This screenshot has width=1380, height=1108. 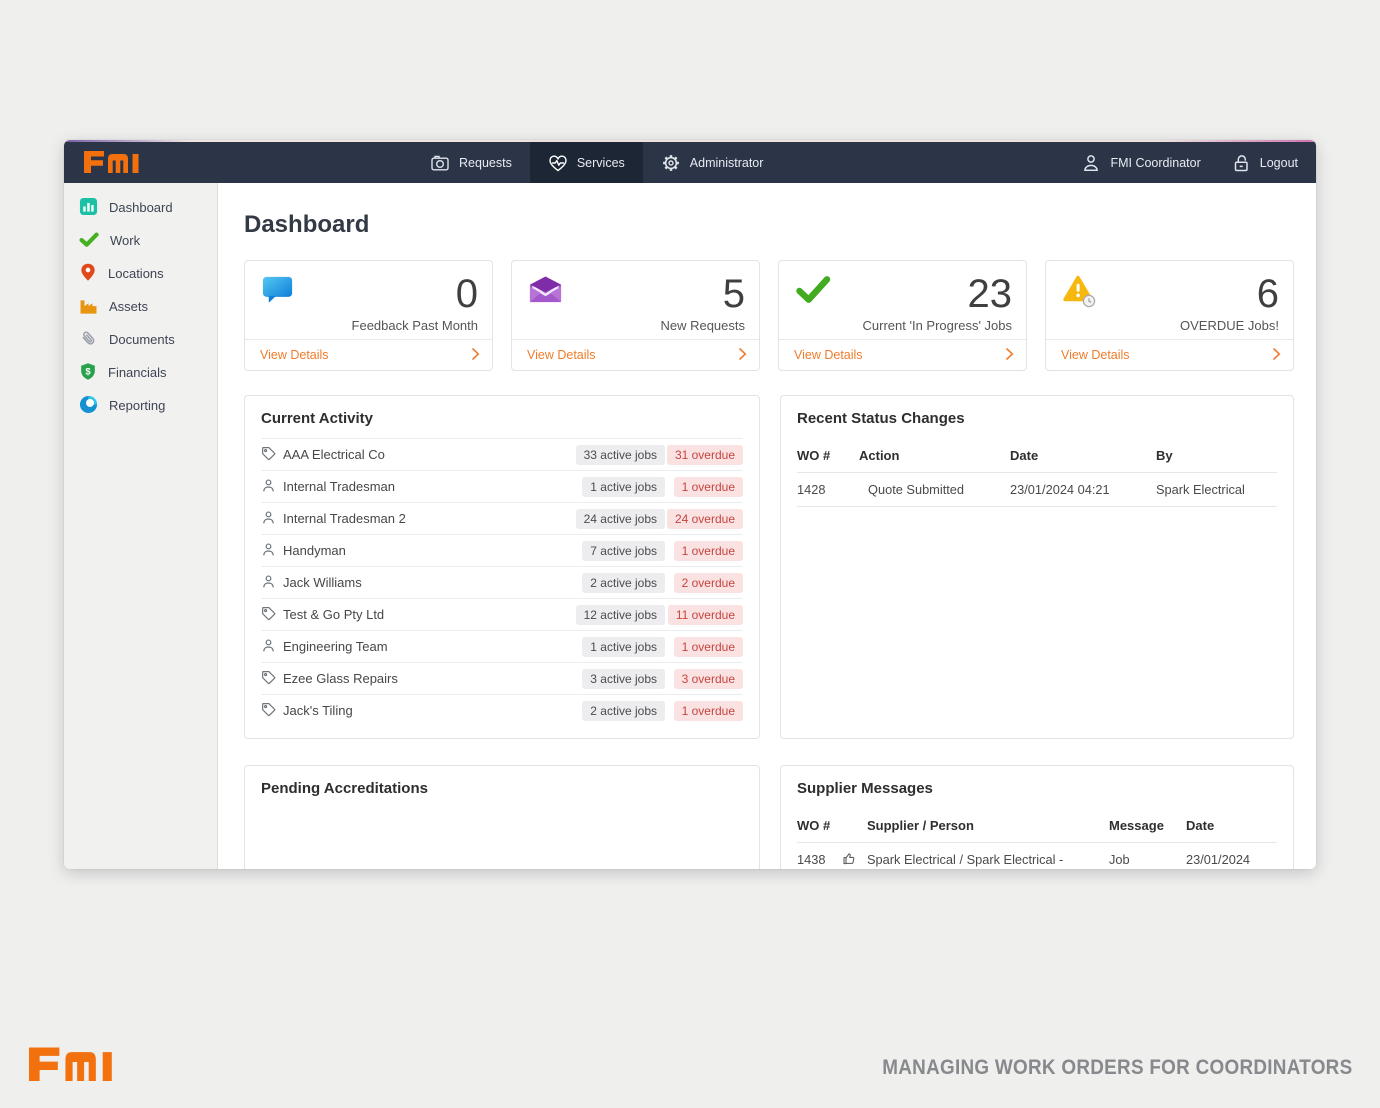 I want to click on tab-administrator: Administrator, so click(x=712, y=162).